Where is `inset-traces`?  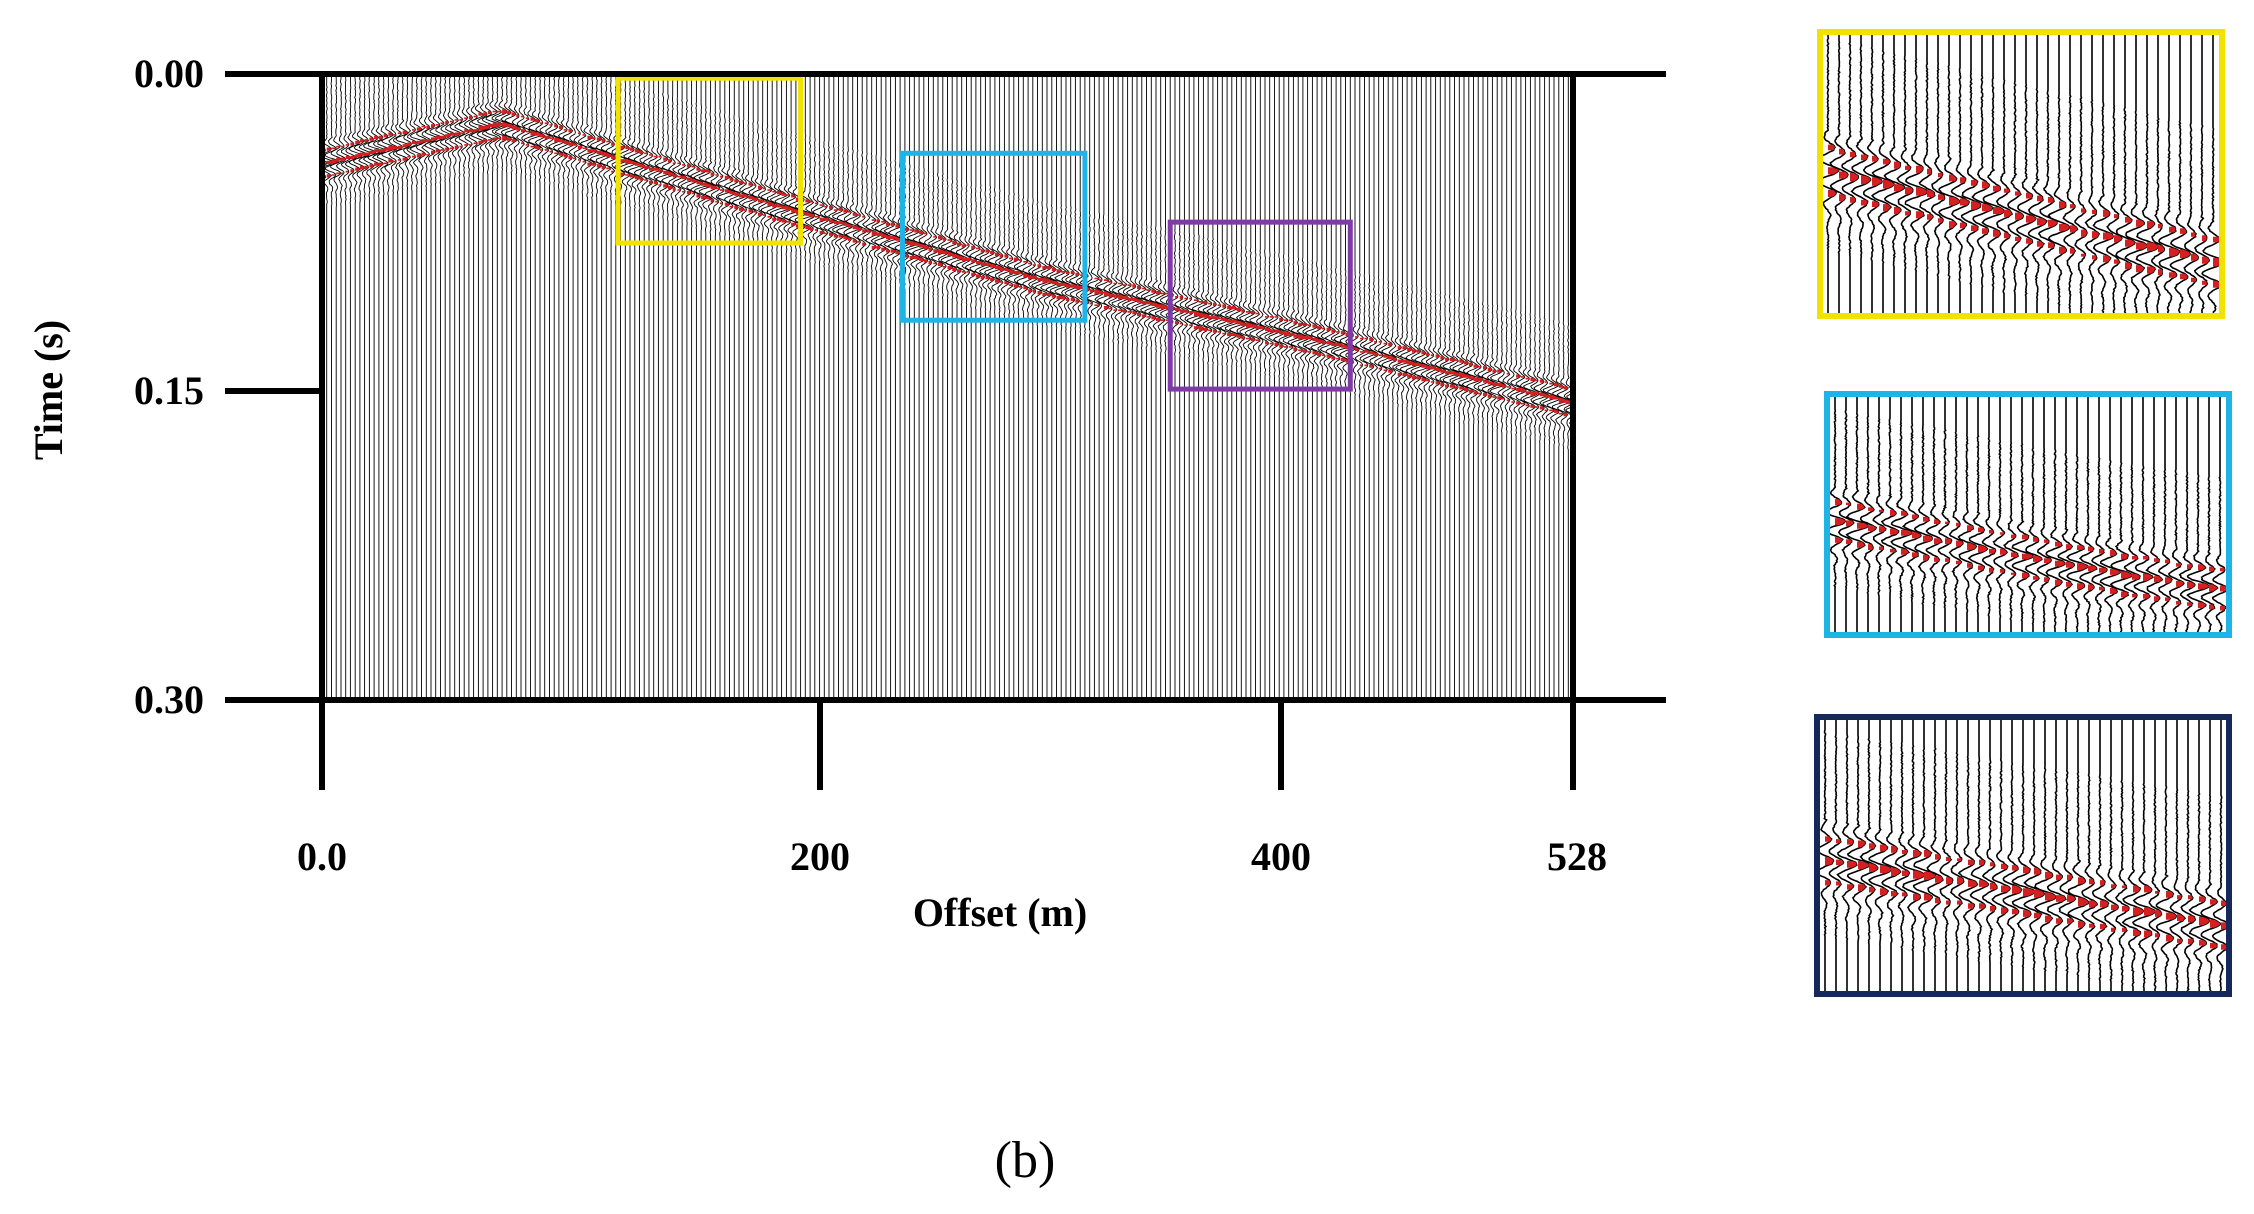
inset-traces is located at coordinates (2021, 174).